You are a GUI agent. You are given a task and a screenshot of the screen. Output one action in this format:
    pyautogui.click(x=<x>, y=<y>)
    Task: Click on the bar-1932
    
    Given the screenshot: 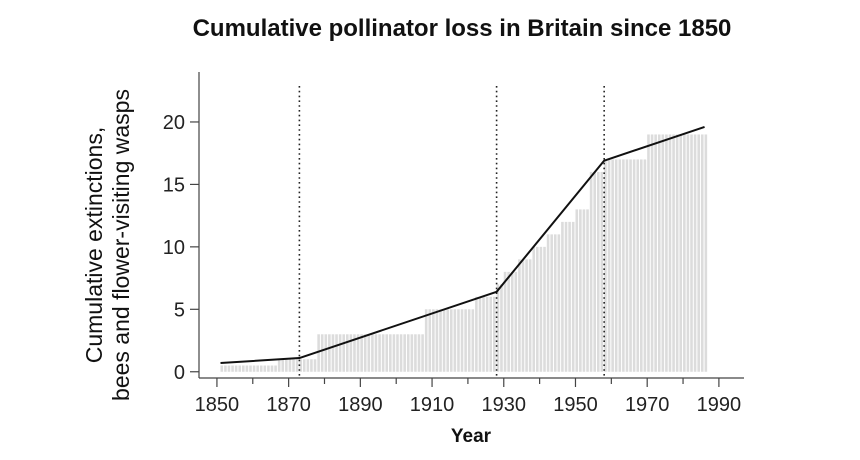 What is the action you would take?
    pyautogui.click(x=512, y=321)
    